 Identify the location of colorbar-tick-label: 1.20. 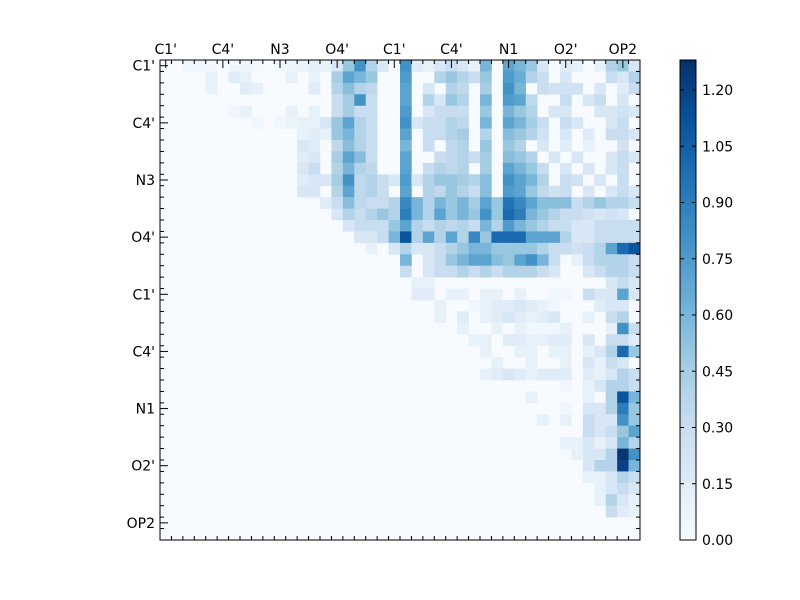
(717, 91).